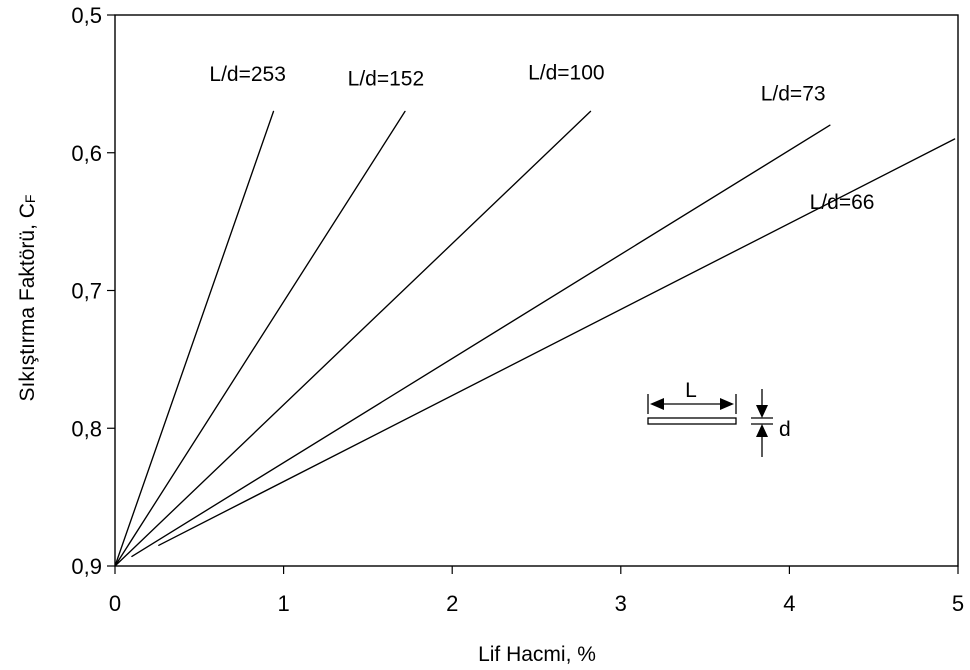  Describe the element at coordinates (785, 429) in the screenshot. I see `diameter-label: d` at that location.